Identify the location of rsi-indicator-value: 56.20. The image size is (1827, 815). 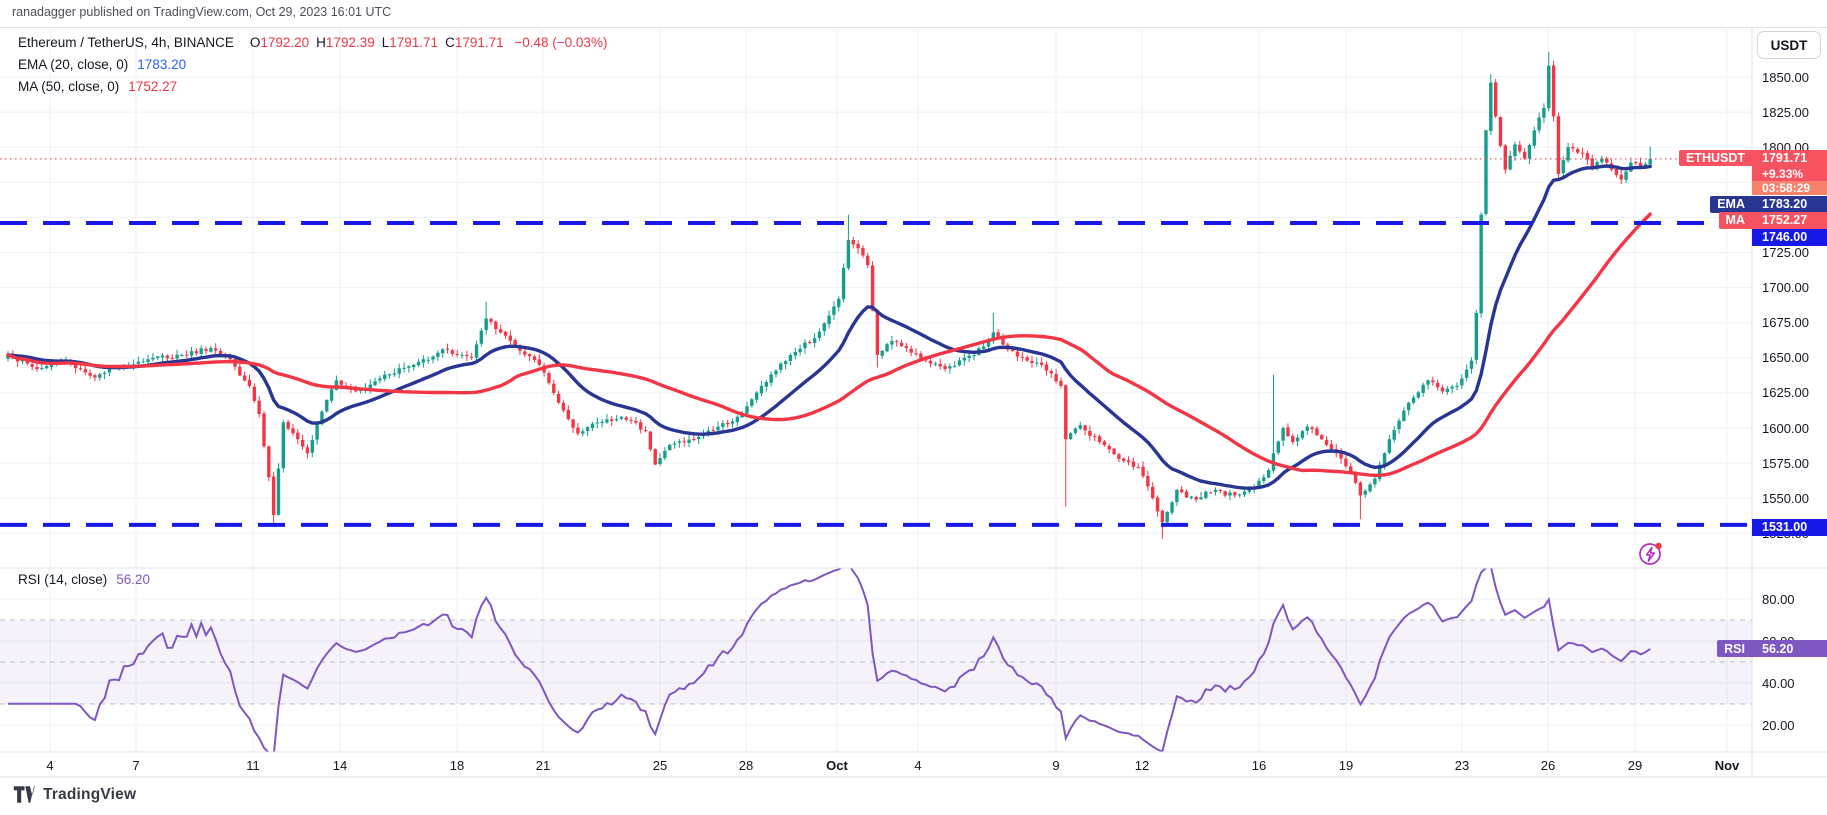
(133, 579).